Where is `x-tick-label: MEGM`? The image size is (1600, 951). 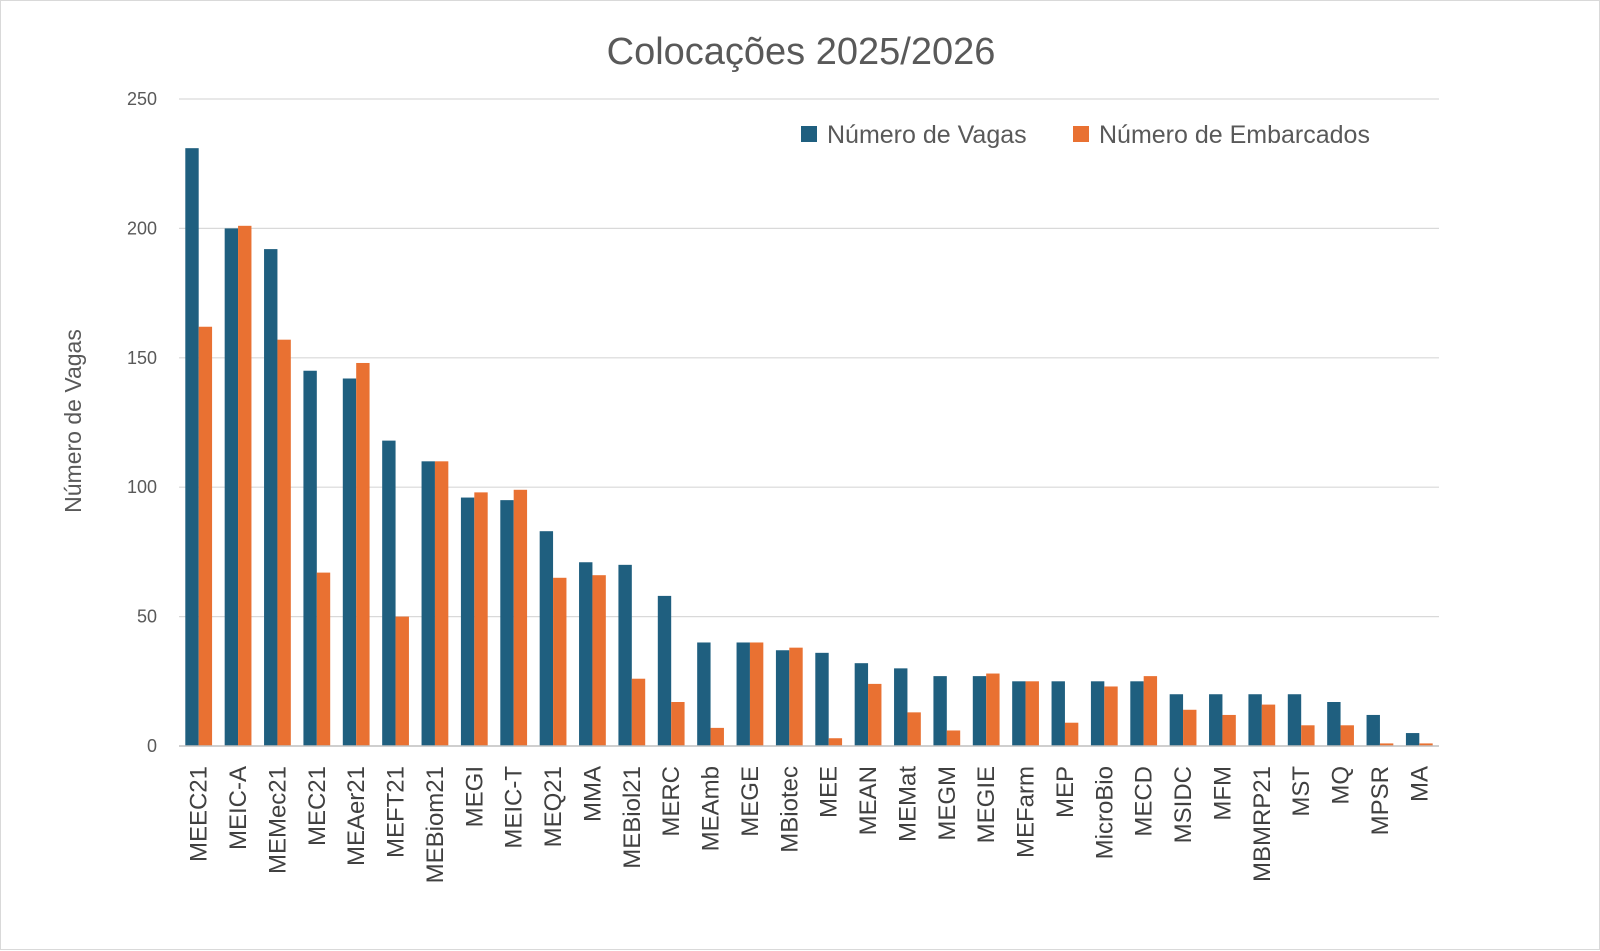 x-tick-label: MEGM is located at coordinates (947, 803).